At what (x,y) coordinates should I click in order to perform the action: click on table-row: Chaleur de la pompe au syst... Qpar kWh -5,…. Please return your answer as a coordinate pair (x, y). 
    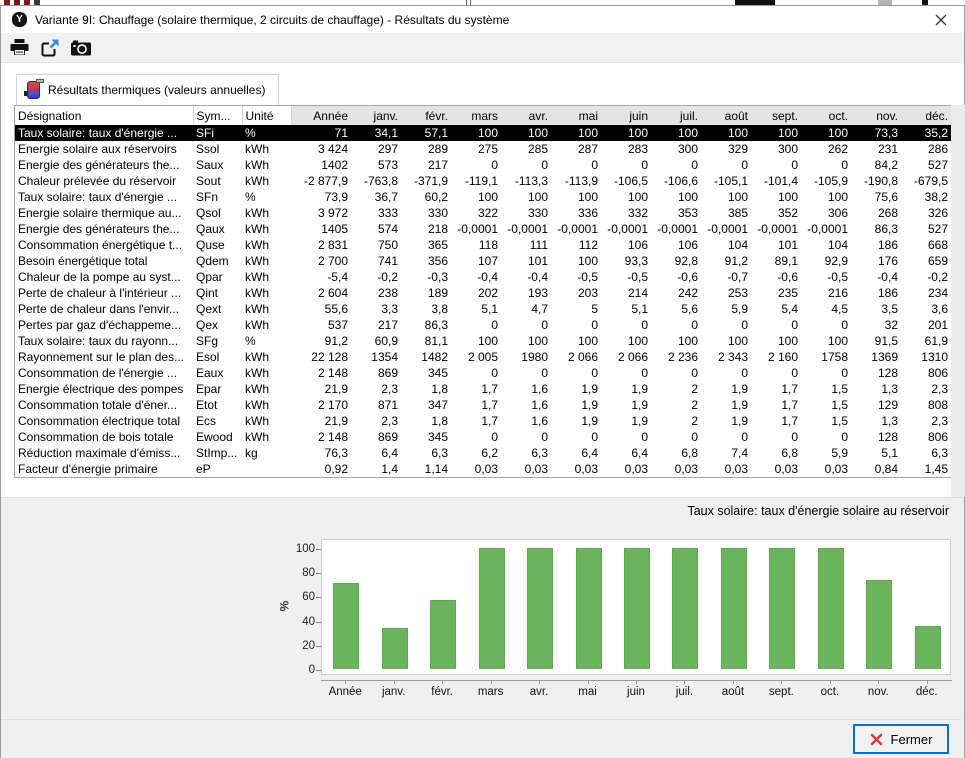
    Looking at the image, I should click on (483, 277).